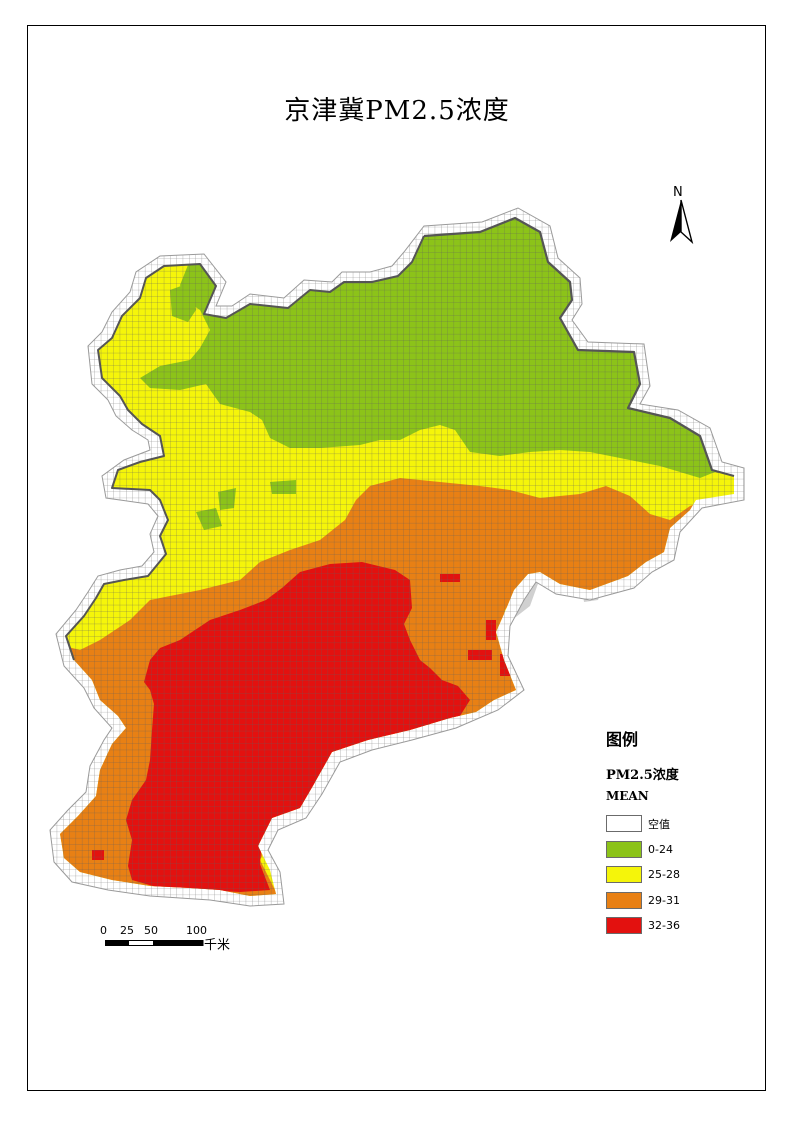 This screenshot has width=794, height=1123. I want to click on legend-item-32-36: 32-36, so click(681, 926).